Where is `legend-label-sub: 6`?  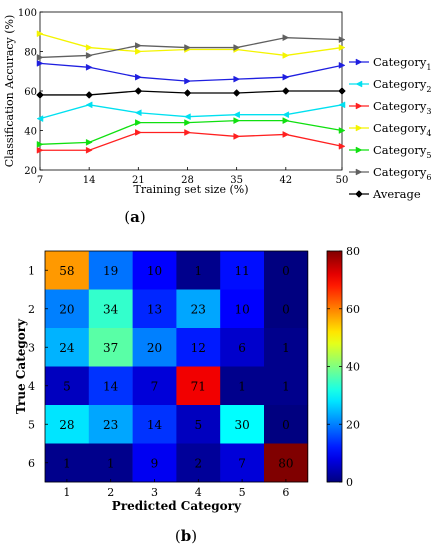
legend-label-sub: 6 is located at coordinates (428, 177).